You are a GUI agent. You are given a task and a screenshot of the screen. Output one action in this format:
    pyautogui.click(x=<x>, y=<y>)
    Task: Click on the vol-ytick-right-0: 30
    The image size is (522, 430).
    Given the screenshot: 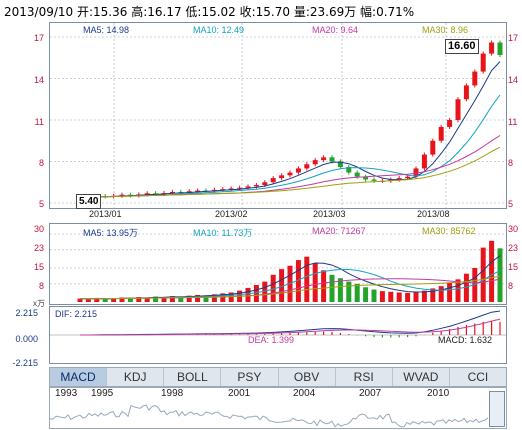 What is the action you would take?
    pyautogui.click(x=513, y=229)
    